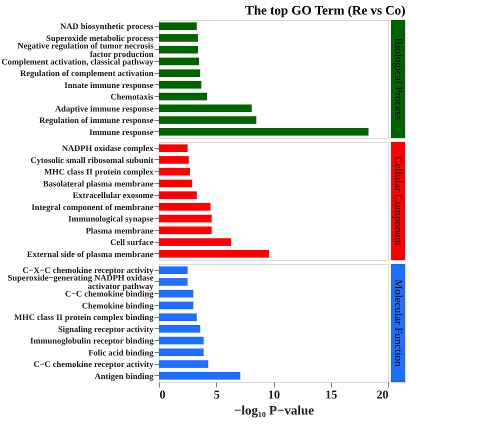  I want to click on y-tick-label: MHC class II protein complex, so click(99, 171).